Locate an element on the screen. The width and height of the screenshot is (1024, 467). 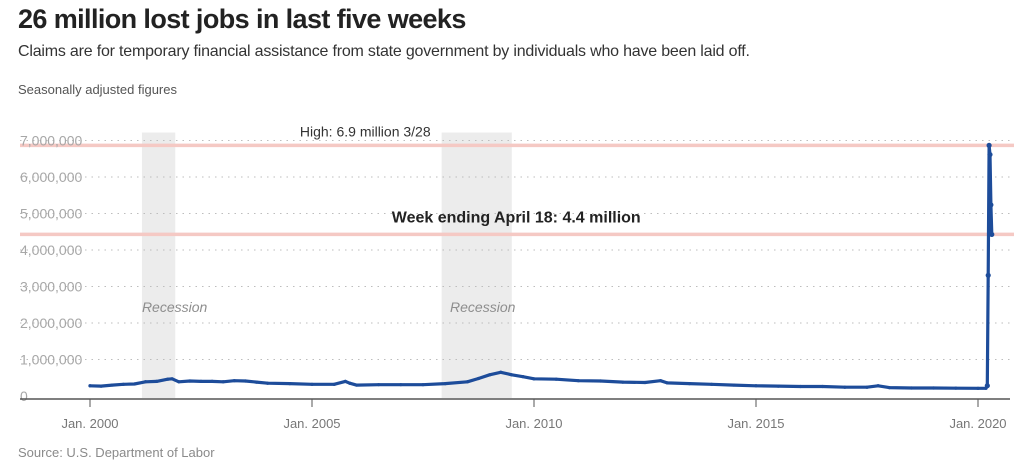
high-annotation: High: 6.9 million 3/28 is located at coordinates (365, 131).